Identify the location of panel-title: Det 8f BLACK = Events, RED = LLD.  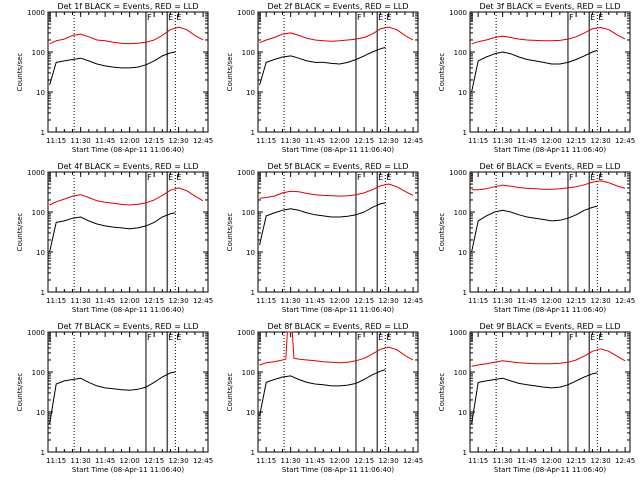
(337, 326).